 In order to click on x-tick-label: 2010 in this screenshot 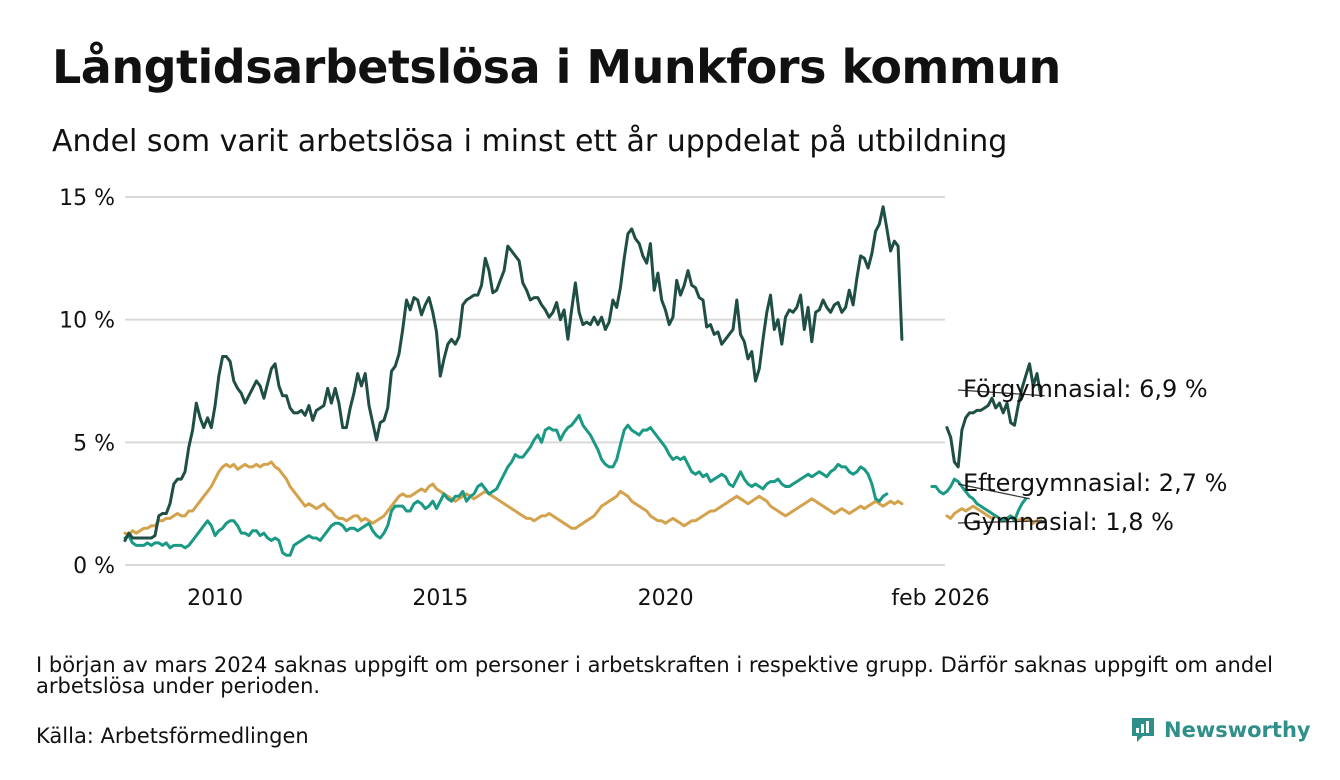, I will do `click(215, 598)`.